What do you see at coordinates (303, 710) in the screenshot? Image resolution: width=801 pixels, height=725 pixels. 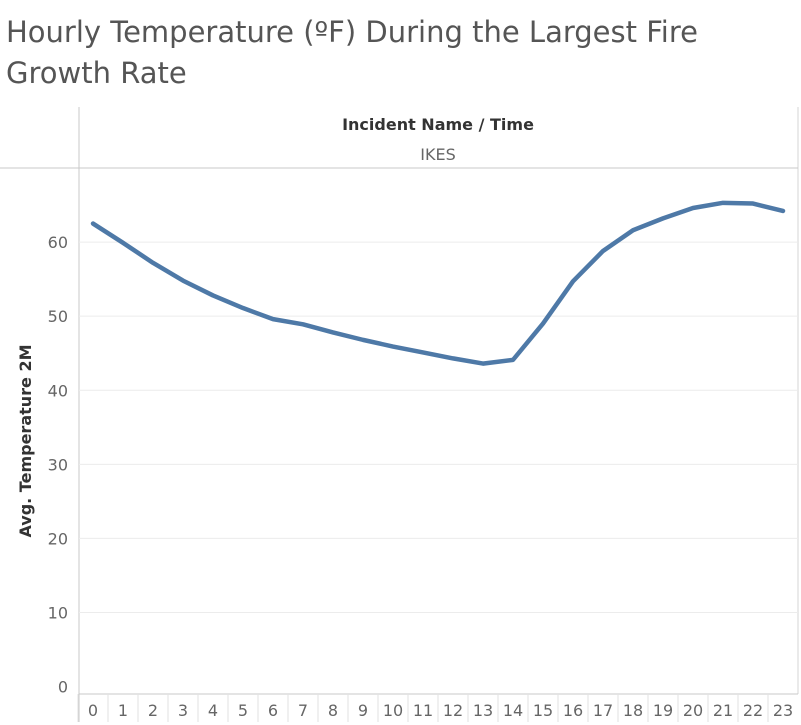 I see `x-tick-label: 7` at bounding box center [303, 710].